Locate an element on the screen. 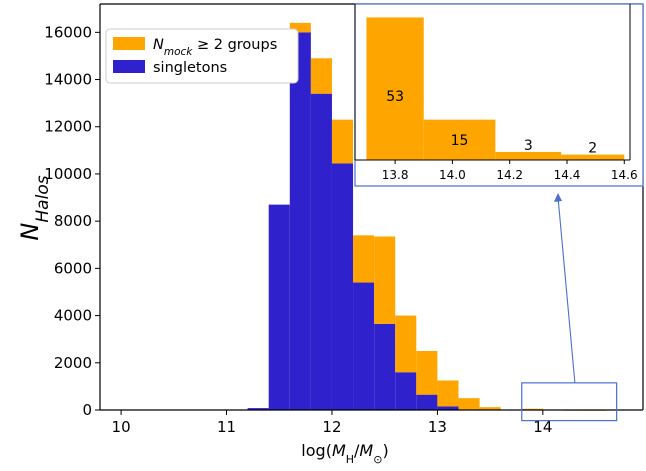 The width and height of the screenshot is (646, 471). inset-x-tick-label-3: 14.4 is located at coordinates (567, 175).